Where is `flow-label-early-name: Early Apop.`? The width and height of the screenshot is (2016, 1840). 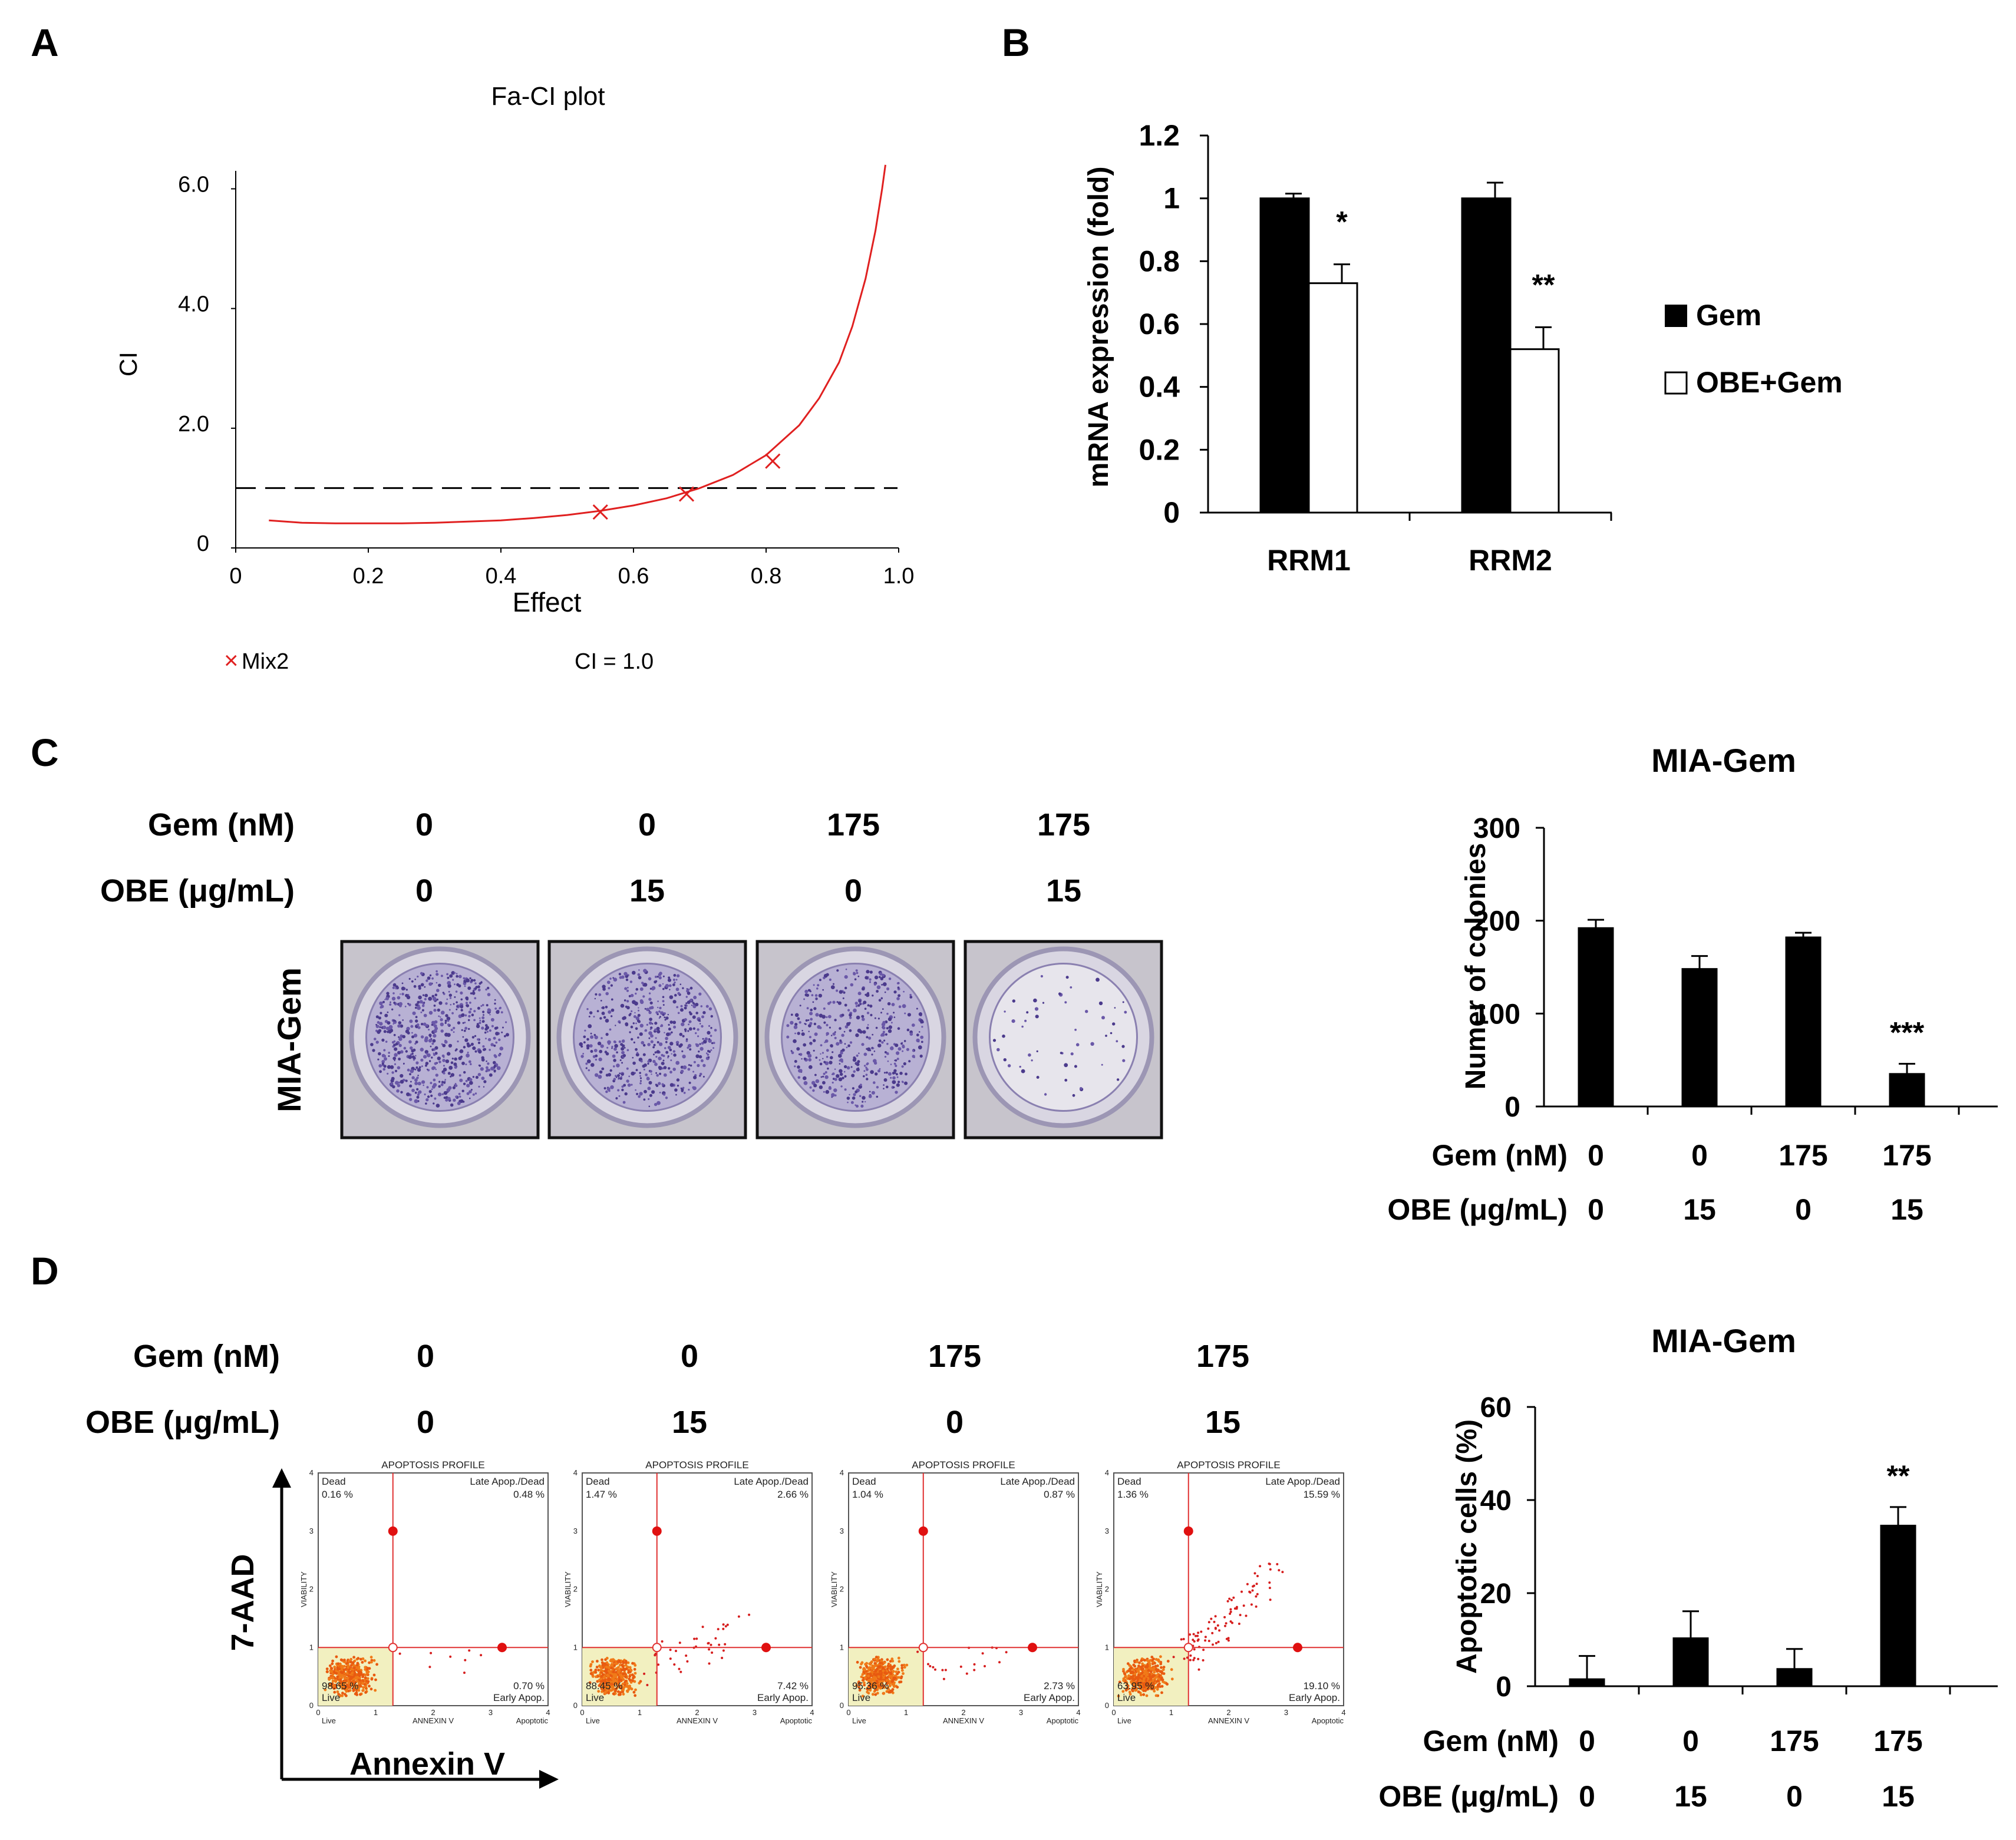 flow-label-early-name: Early Apop. is located at coordinates (1315, 1698).